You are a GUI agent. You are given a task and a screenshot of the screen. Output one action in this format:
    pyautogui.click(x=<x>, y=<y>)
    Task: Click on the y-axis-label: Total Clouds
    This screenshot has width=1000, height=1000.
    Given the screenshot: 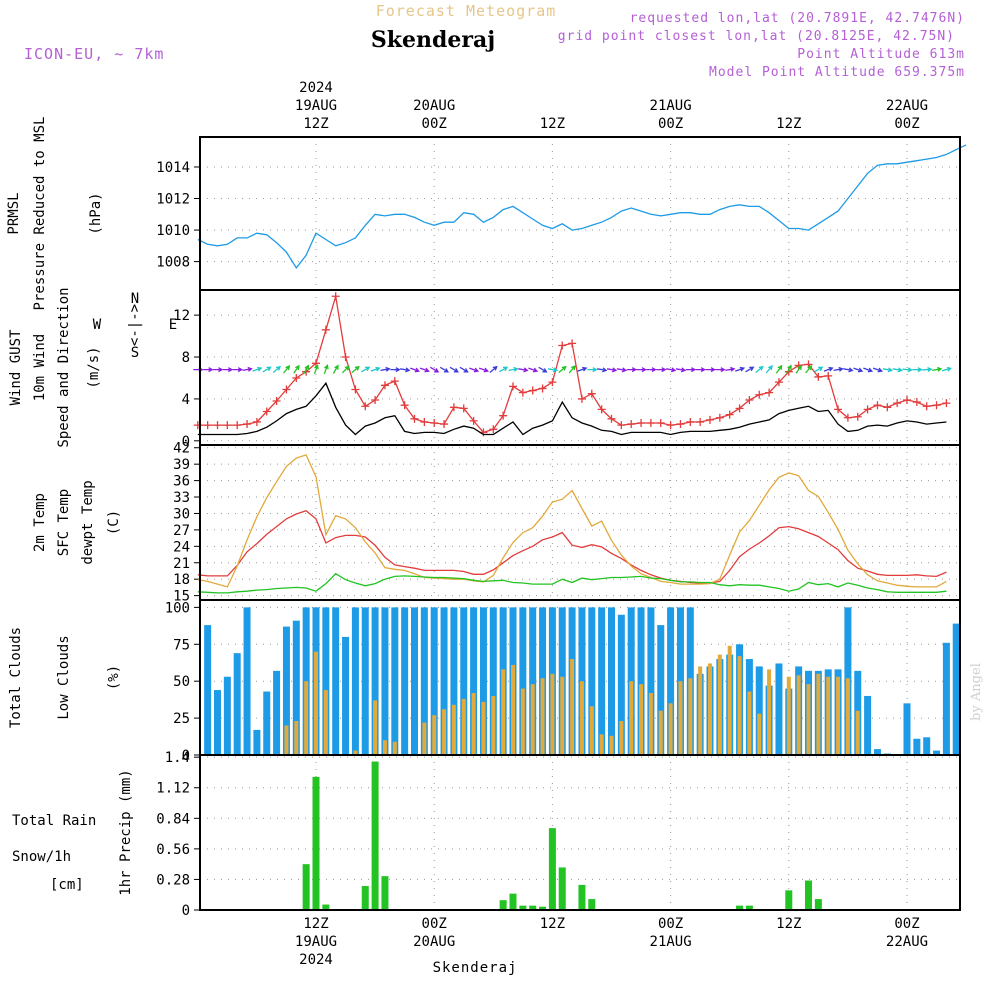 What is the action you would take?
    pyautogui.click(x=16, y=677)
    